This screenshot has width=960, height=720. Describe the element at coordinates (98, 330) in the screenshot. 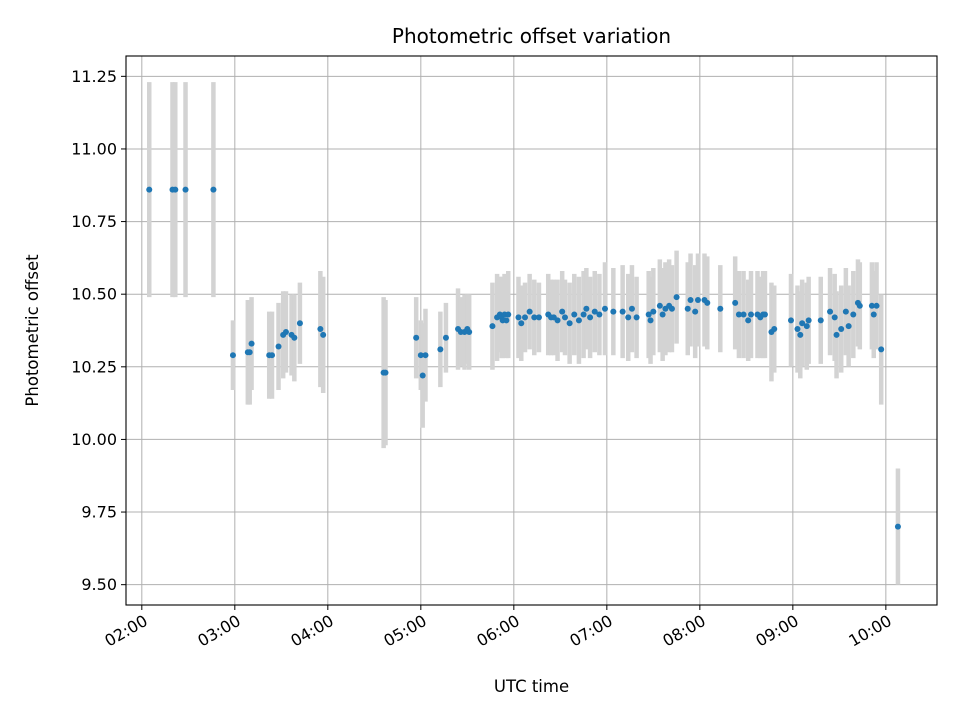

I see `y-axis: 9.50 9.75 10.00 10.25 10.50 10.75 11.00 11.25` at that location.